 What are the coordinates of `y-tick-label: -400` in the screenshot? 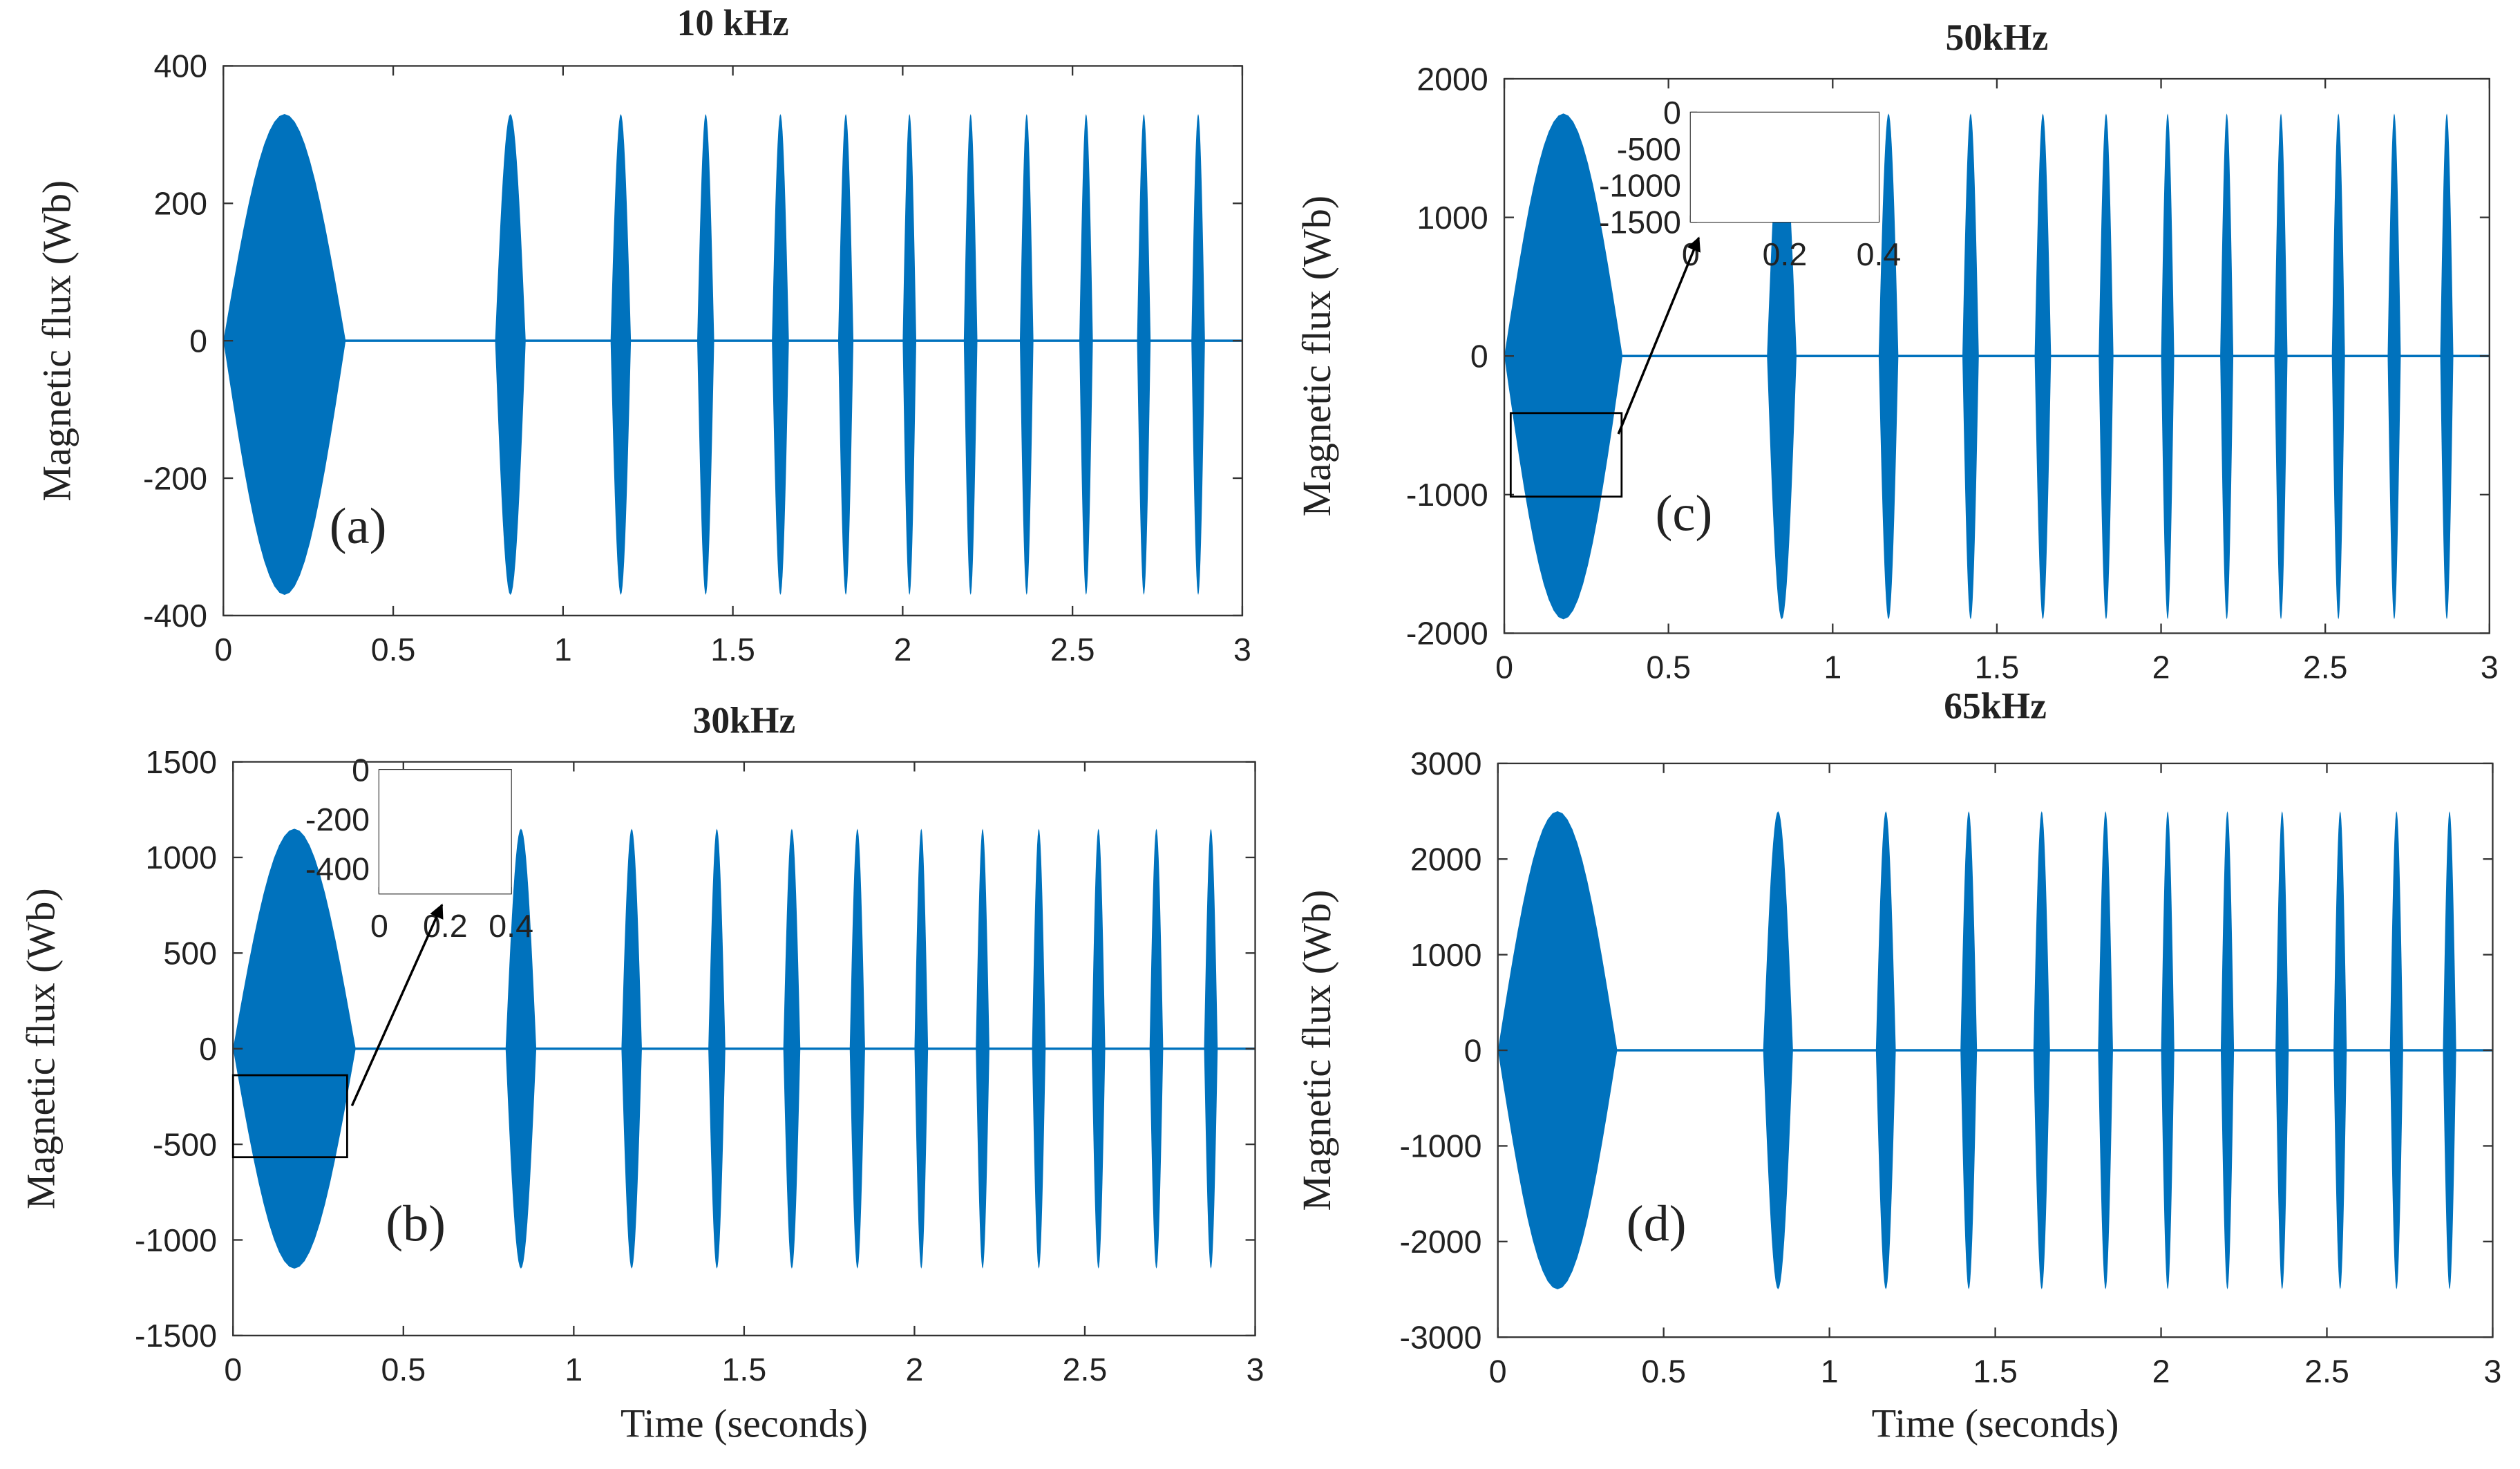 It's located at (175, 616).